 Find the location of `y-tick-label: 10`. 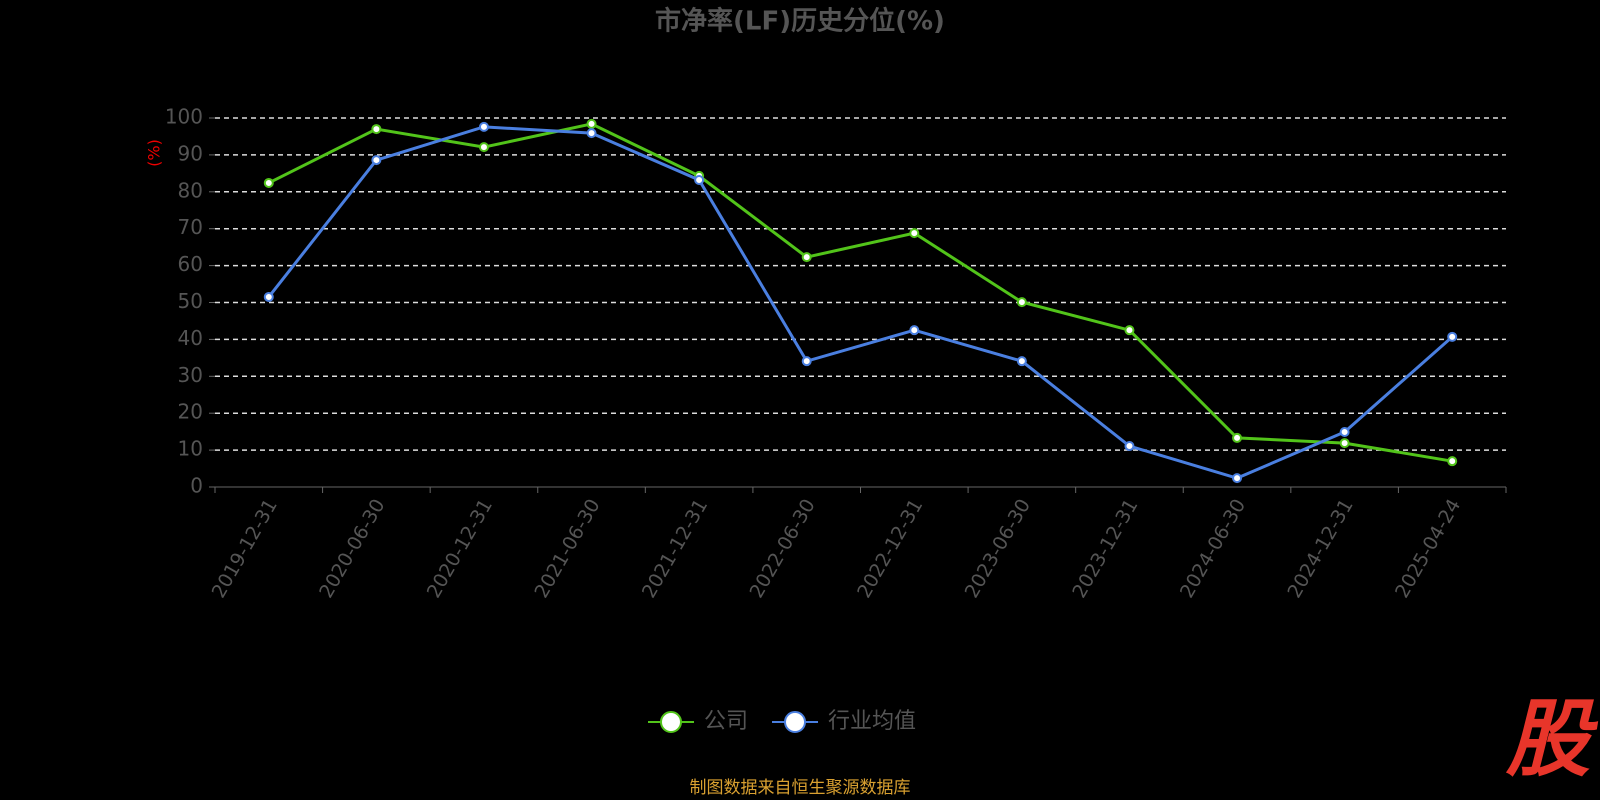

y-tick-label: 10 is located at coordinates (190, 449).